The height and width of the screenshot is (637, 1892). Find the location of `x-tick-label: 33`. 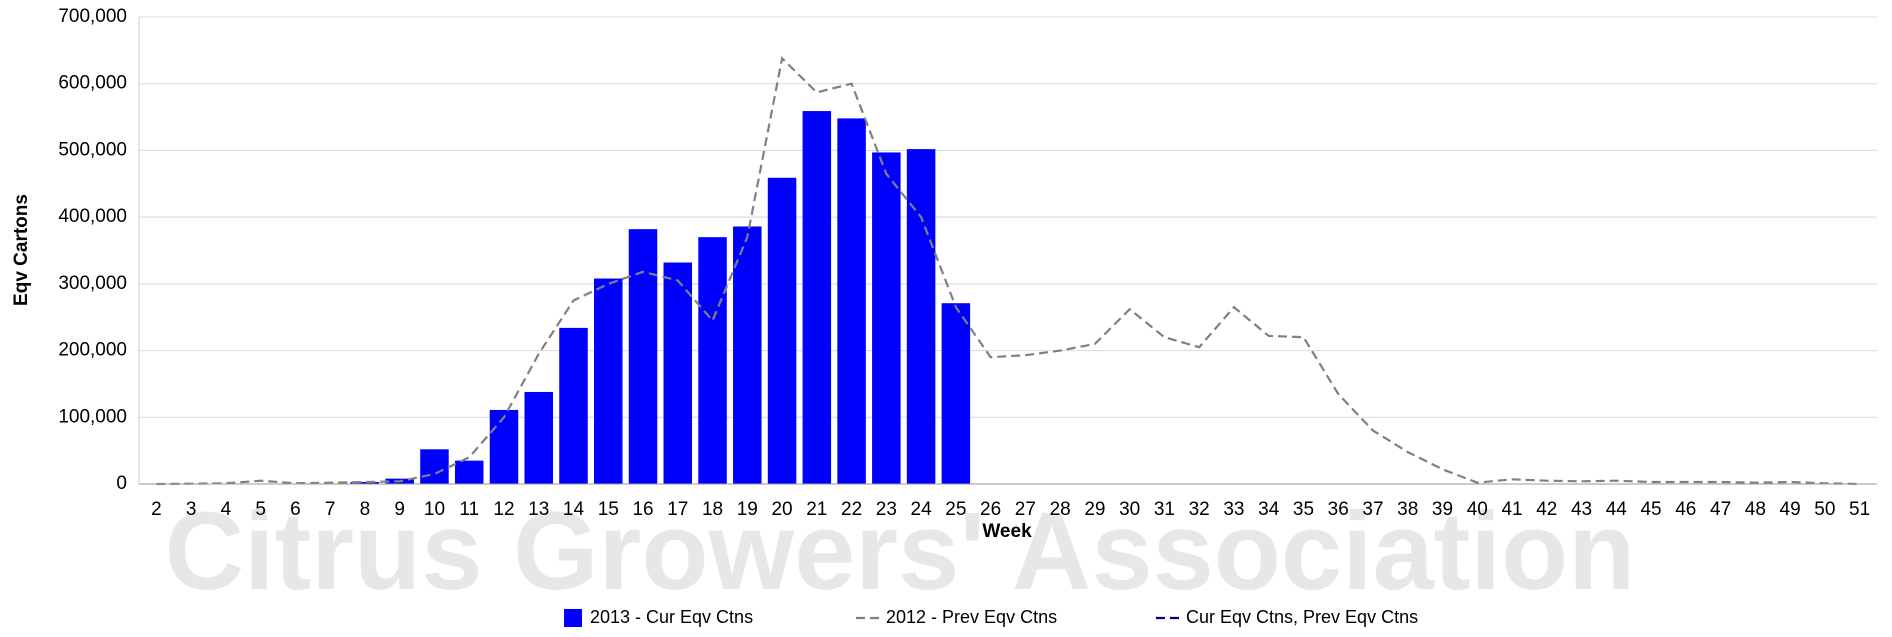

x-tick-label: 33 is located at coordinates (1233, 509).